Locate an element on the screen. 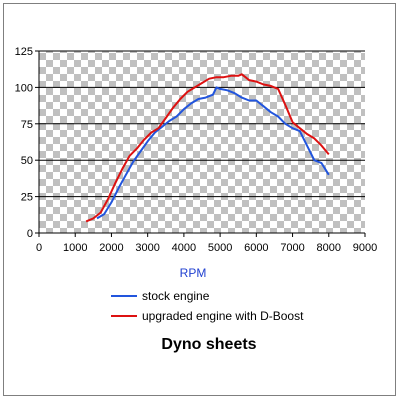 This screenshot has width=400, height=400. legend-label-stock-engine: stock engine is located at coordinates (176, 296).